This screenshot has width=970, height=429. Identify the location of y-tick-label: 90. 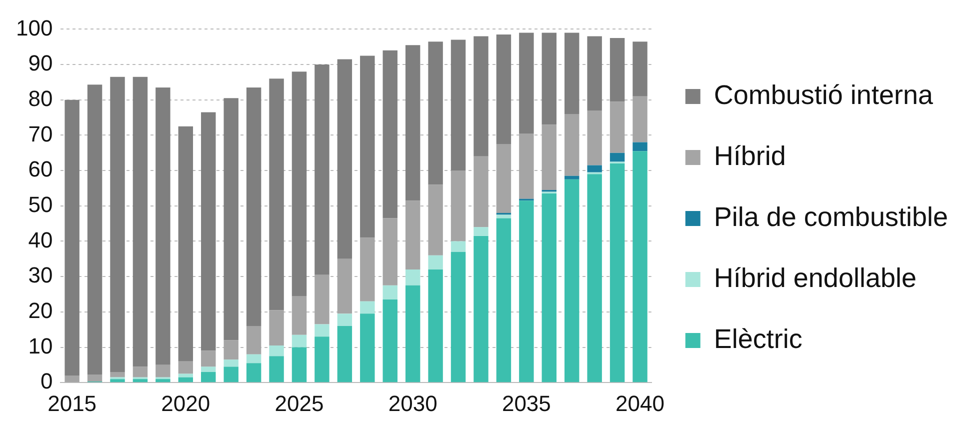
(40, 63).